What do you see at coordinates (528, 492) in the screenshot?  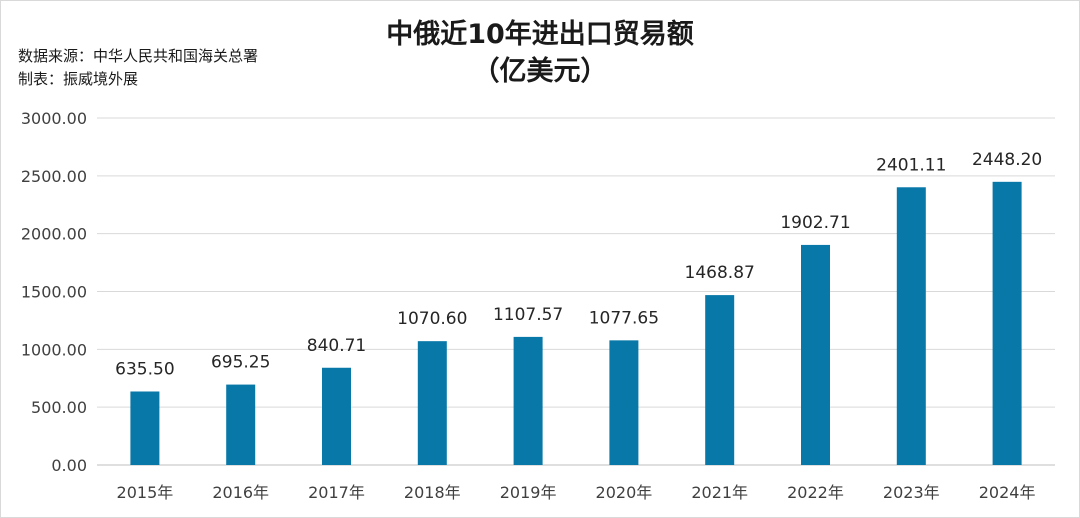 I see `x-tick-label: 2019年` at bounding box center [528, 492].